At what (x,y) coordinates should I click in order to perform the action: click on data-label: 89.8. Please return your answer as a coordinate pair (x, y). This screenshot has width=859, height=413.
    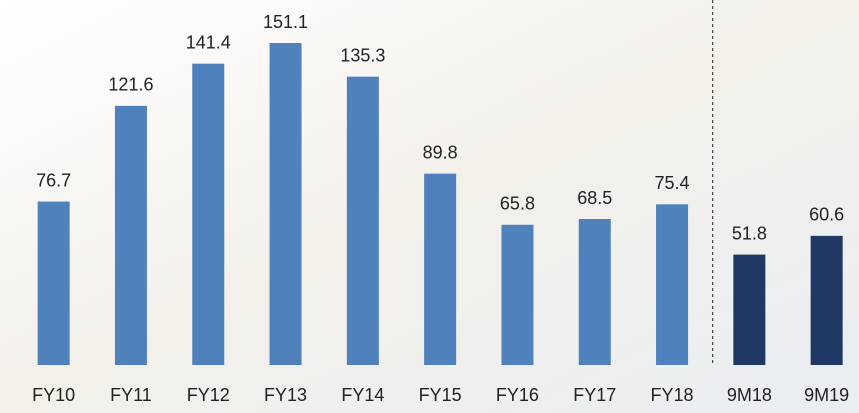
    Looking at the image, I should click on (440, 152).